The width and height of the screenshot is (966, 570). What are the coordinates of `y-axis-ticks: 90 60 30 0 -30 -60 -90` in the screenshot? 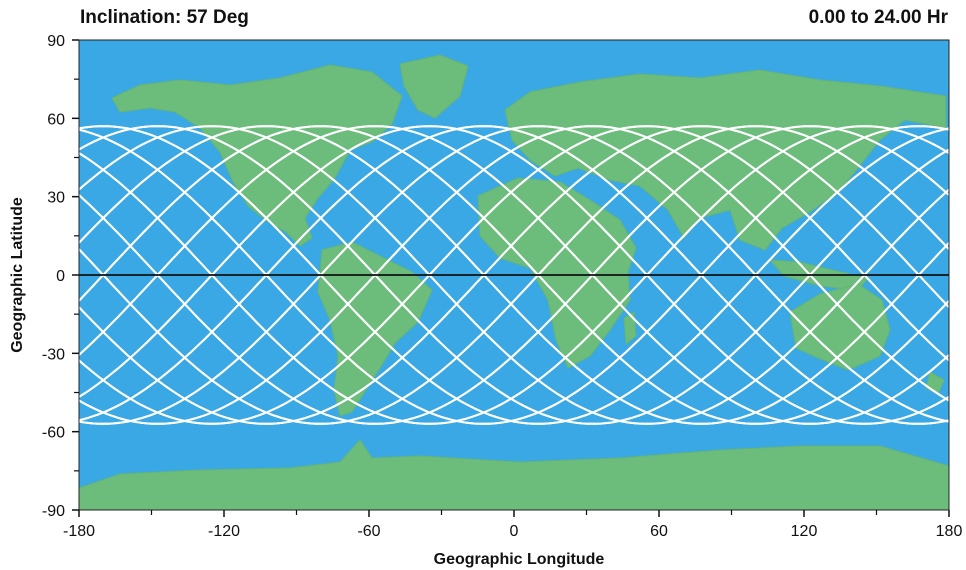 It's located at (60, 276).